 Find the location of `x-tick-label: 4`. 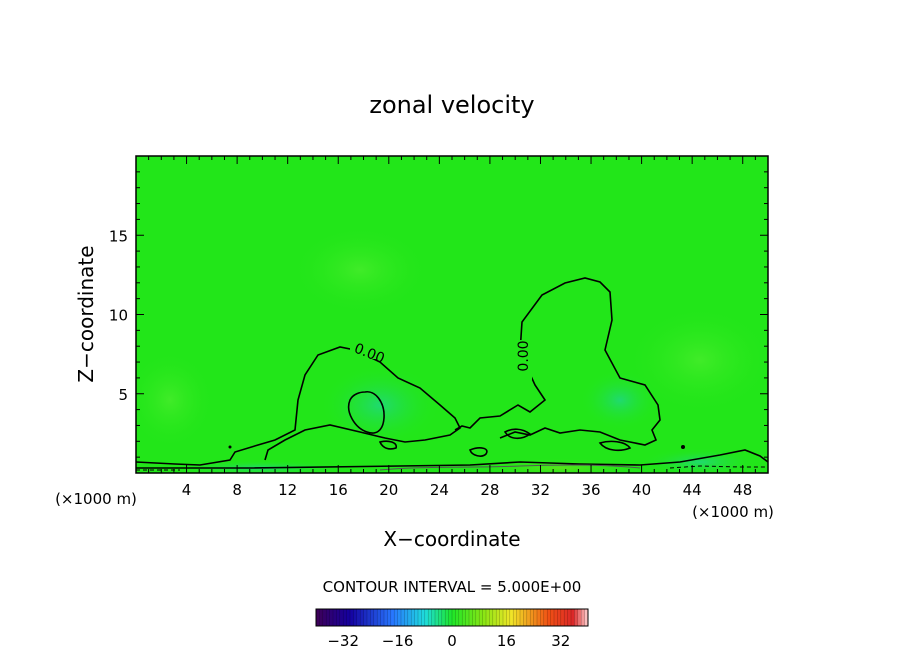

x-tick-label: 4 is located at coordinates (187, 490).